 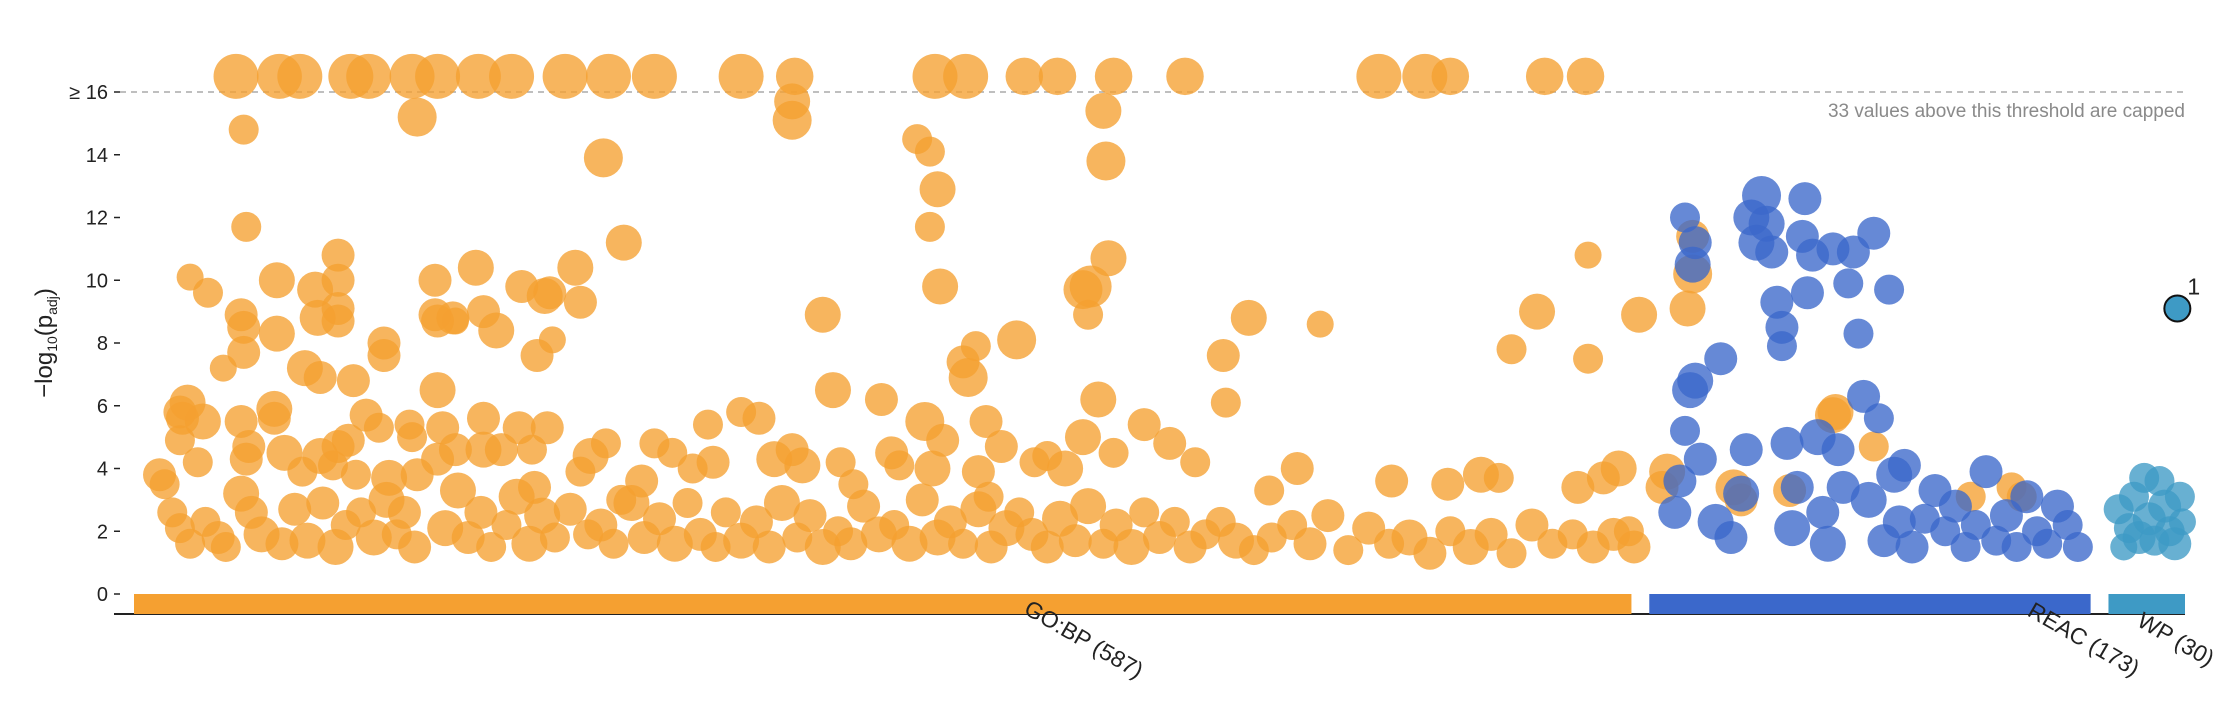 What do you see at coordinates (2177, 308) in the screenshot?
I see `highlight-circle` at bounding box center [2177, 308].